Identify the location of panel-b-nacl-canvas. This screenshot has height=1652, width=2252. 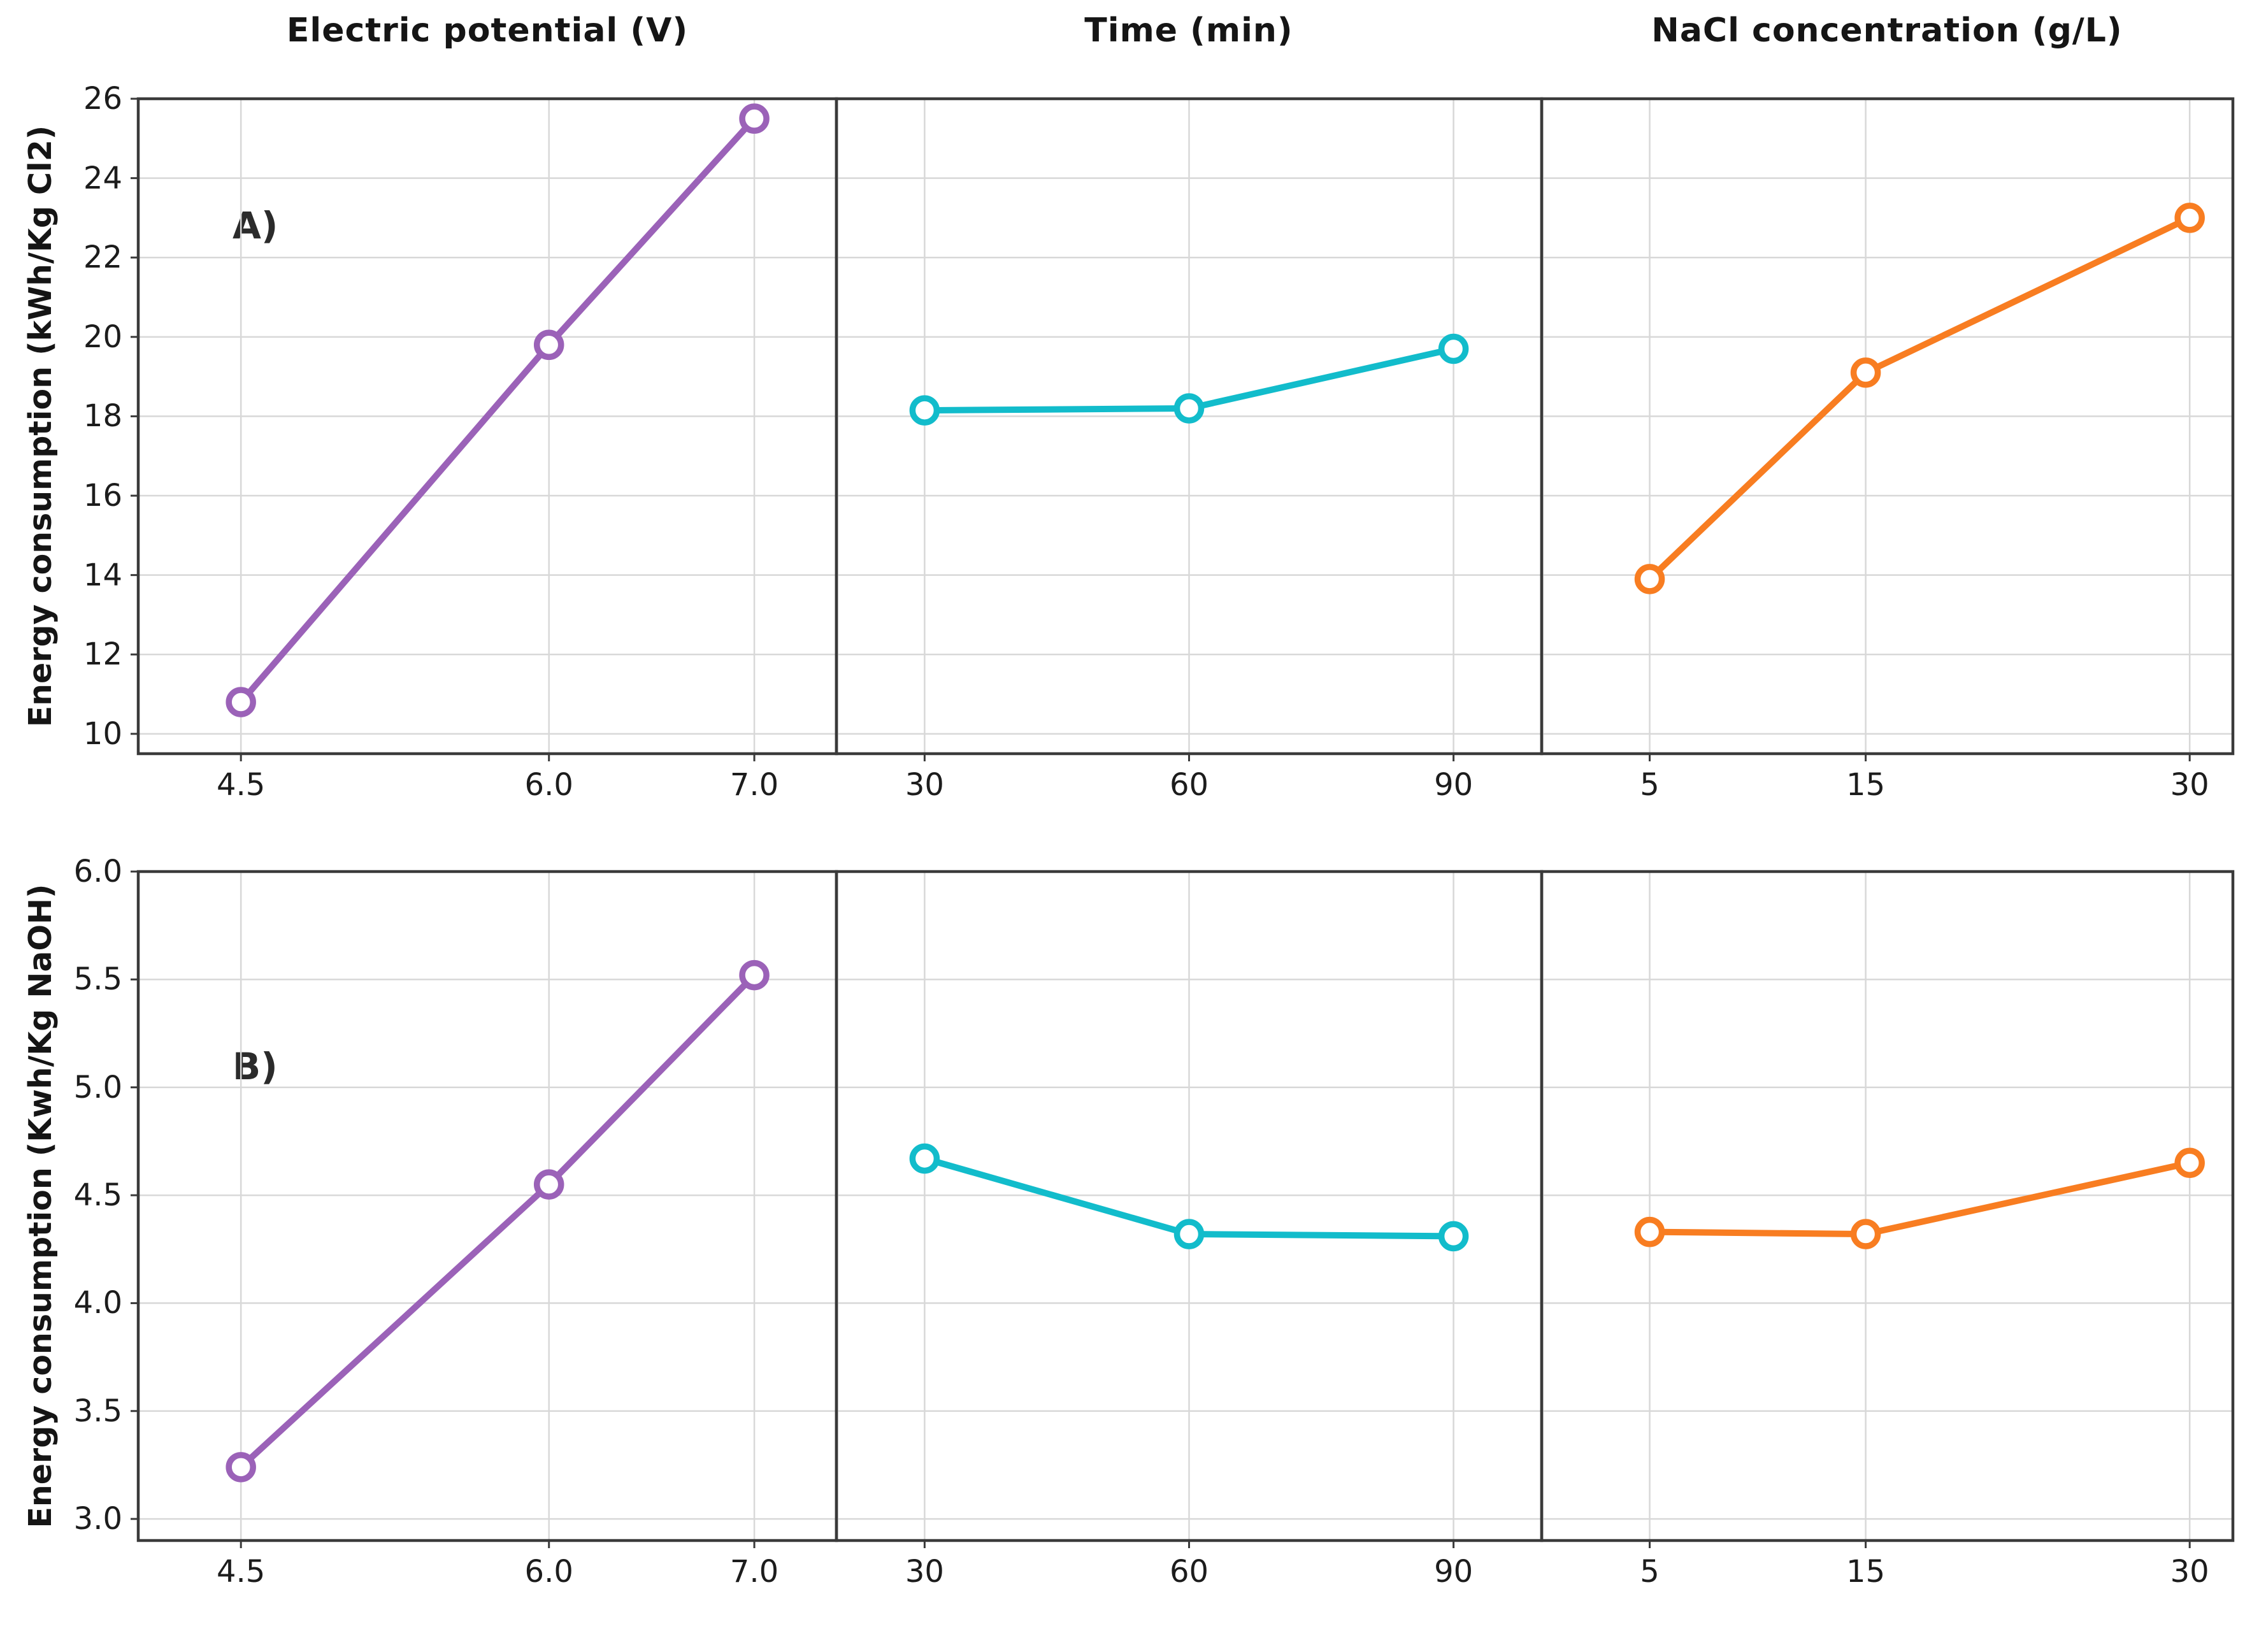
(1887, 1209).